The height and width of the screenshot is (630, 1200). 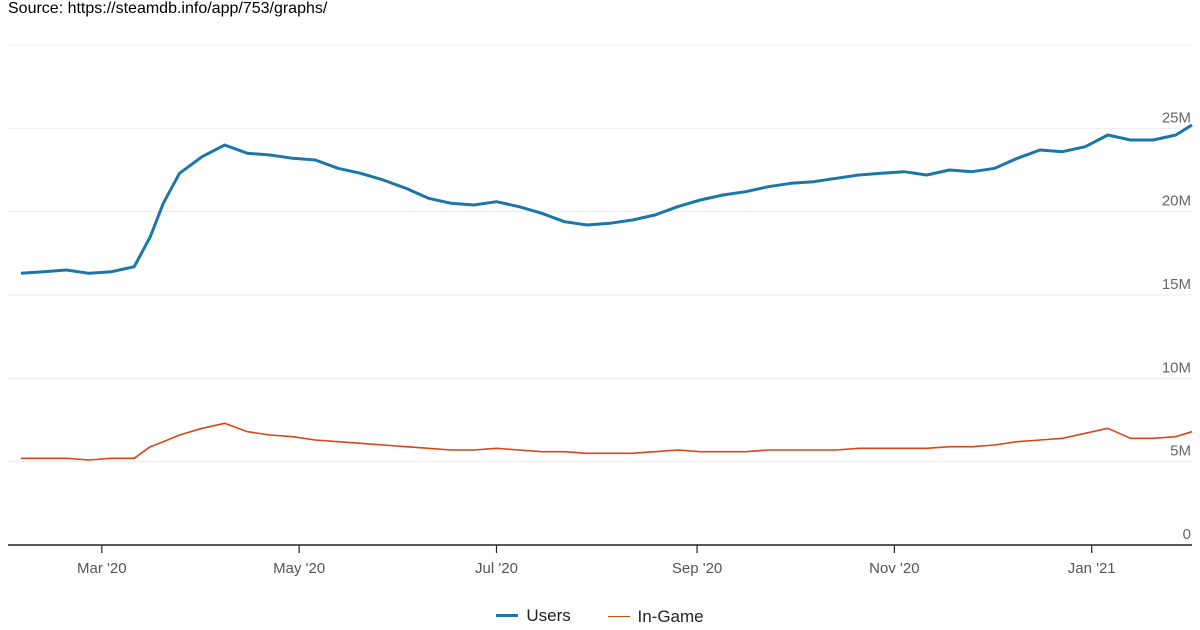 What do you see at coordinates (670, 616) in the screenshot?
I see `legend-label-in-game: In-Game` at bounding box center [670, 616].